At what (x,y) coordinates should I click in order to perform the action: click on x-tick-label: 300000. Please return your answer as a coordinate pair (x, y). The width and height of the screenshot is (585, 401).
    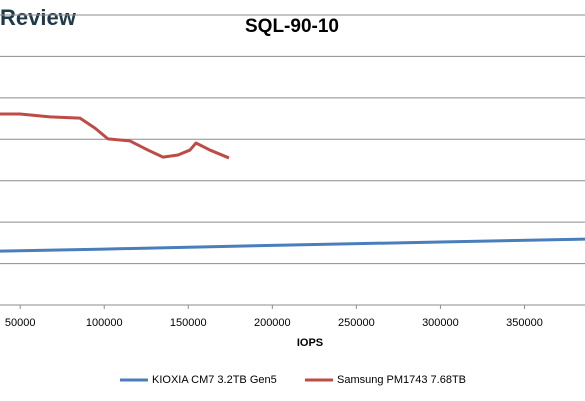
    Looking at the image, I should click on (440, 323).